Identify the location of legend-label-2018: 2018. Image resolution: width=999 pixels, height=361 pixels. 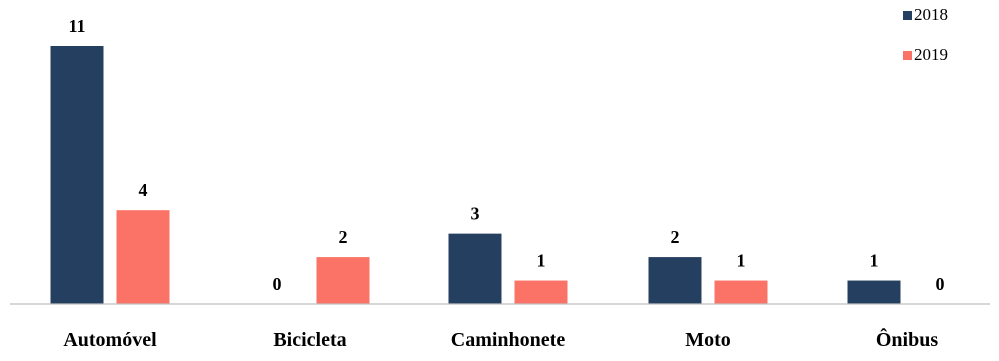
(931, 14).